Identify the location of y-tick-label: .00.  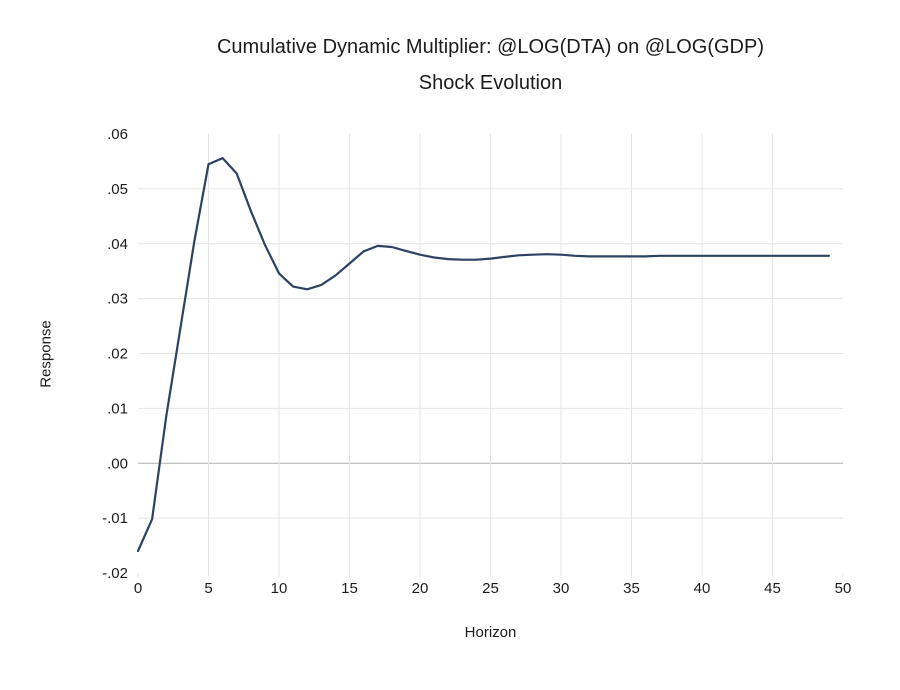
(117, 463).